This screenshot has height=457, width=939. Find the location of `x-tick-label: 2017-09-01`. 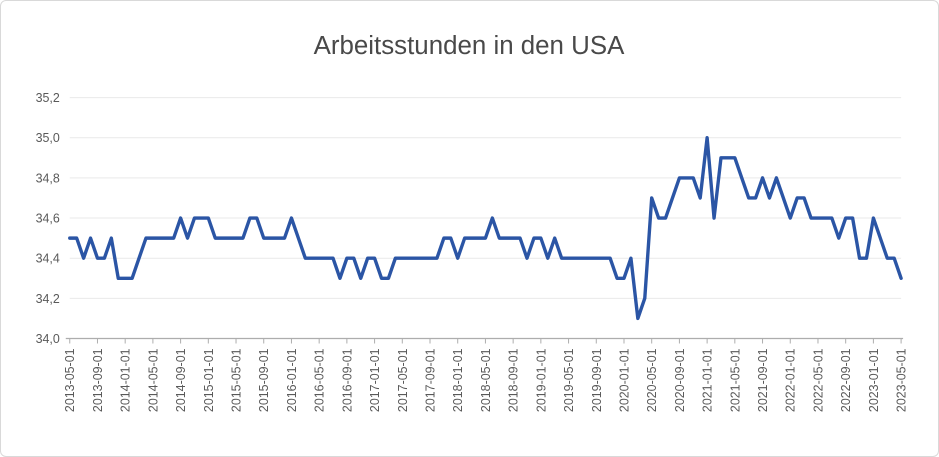

x-tick-label: 2017-09-01 is located at coordinates (430, 380).